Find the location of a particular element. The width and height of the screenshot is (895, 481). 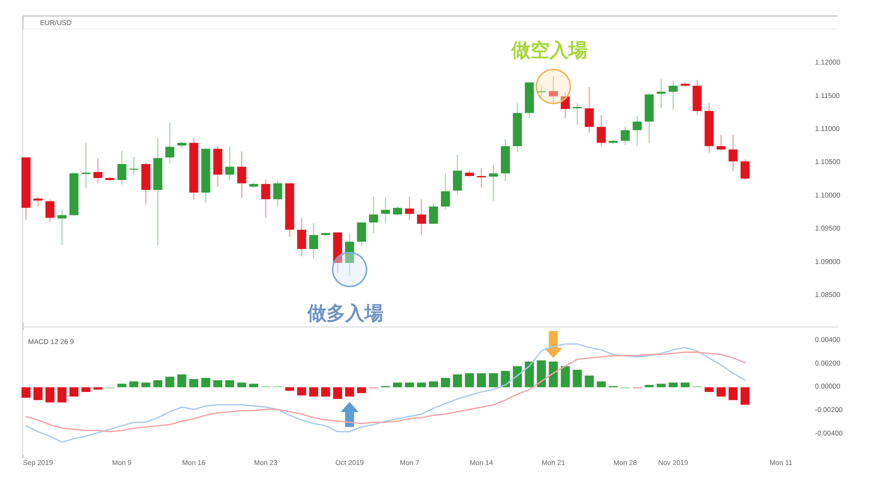

annotation: 做多入場 is located at coordinates (345, 313).